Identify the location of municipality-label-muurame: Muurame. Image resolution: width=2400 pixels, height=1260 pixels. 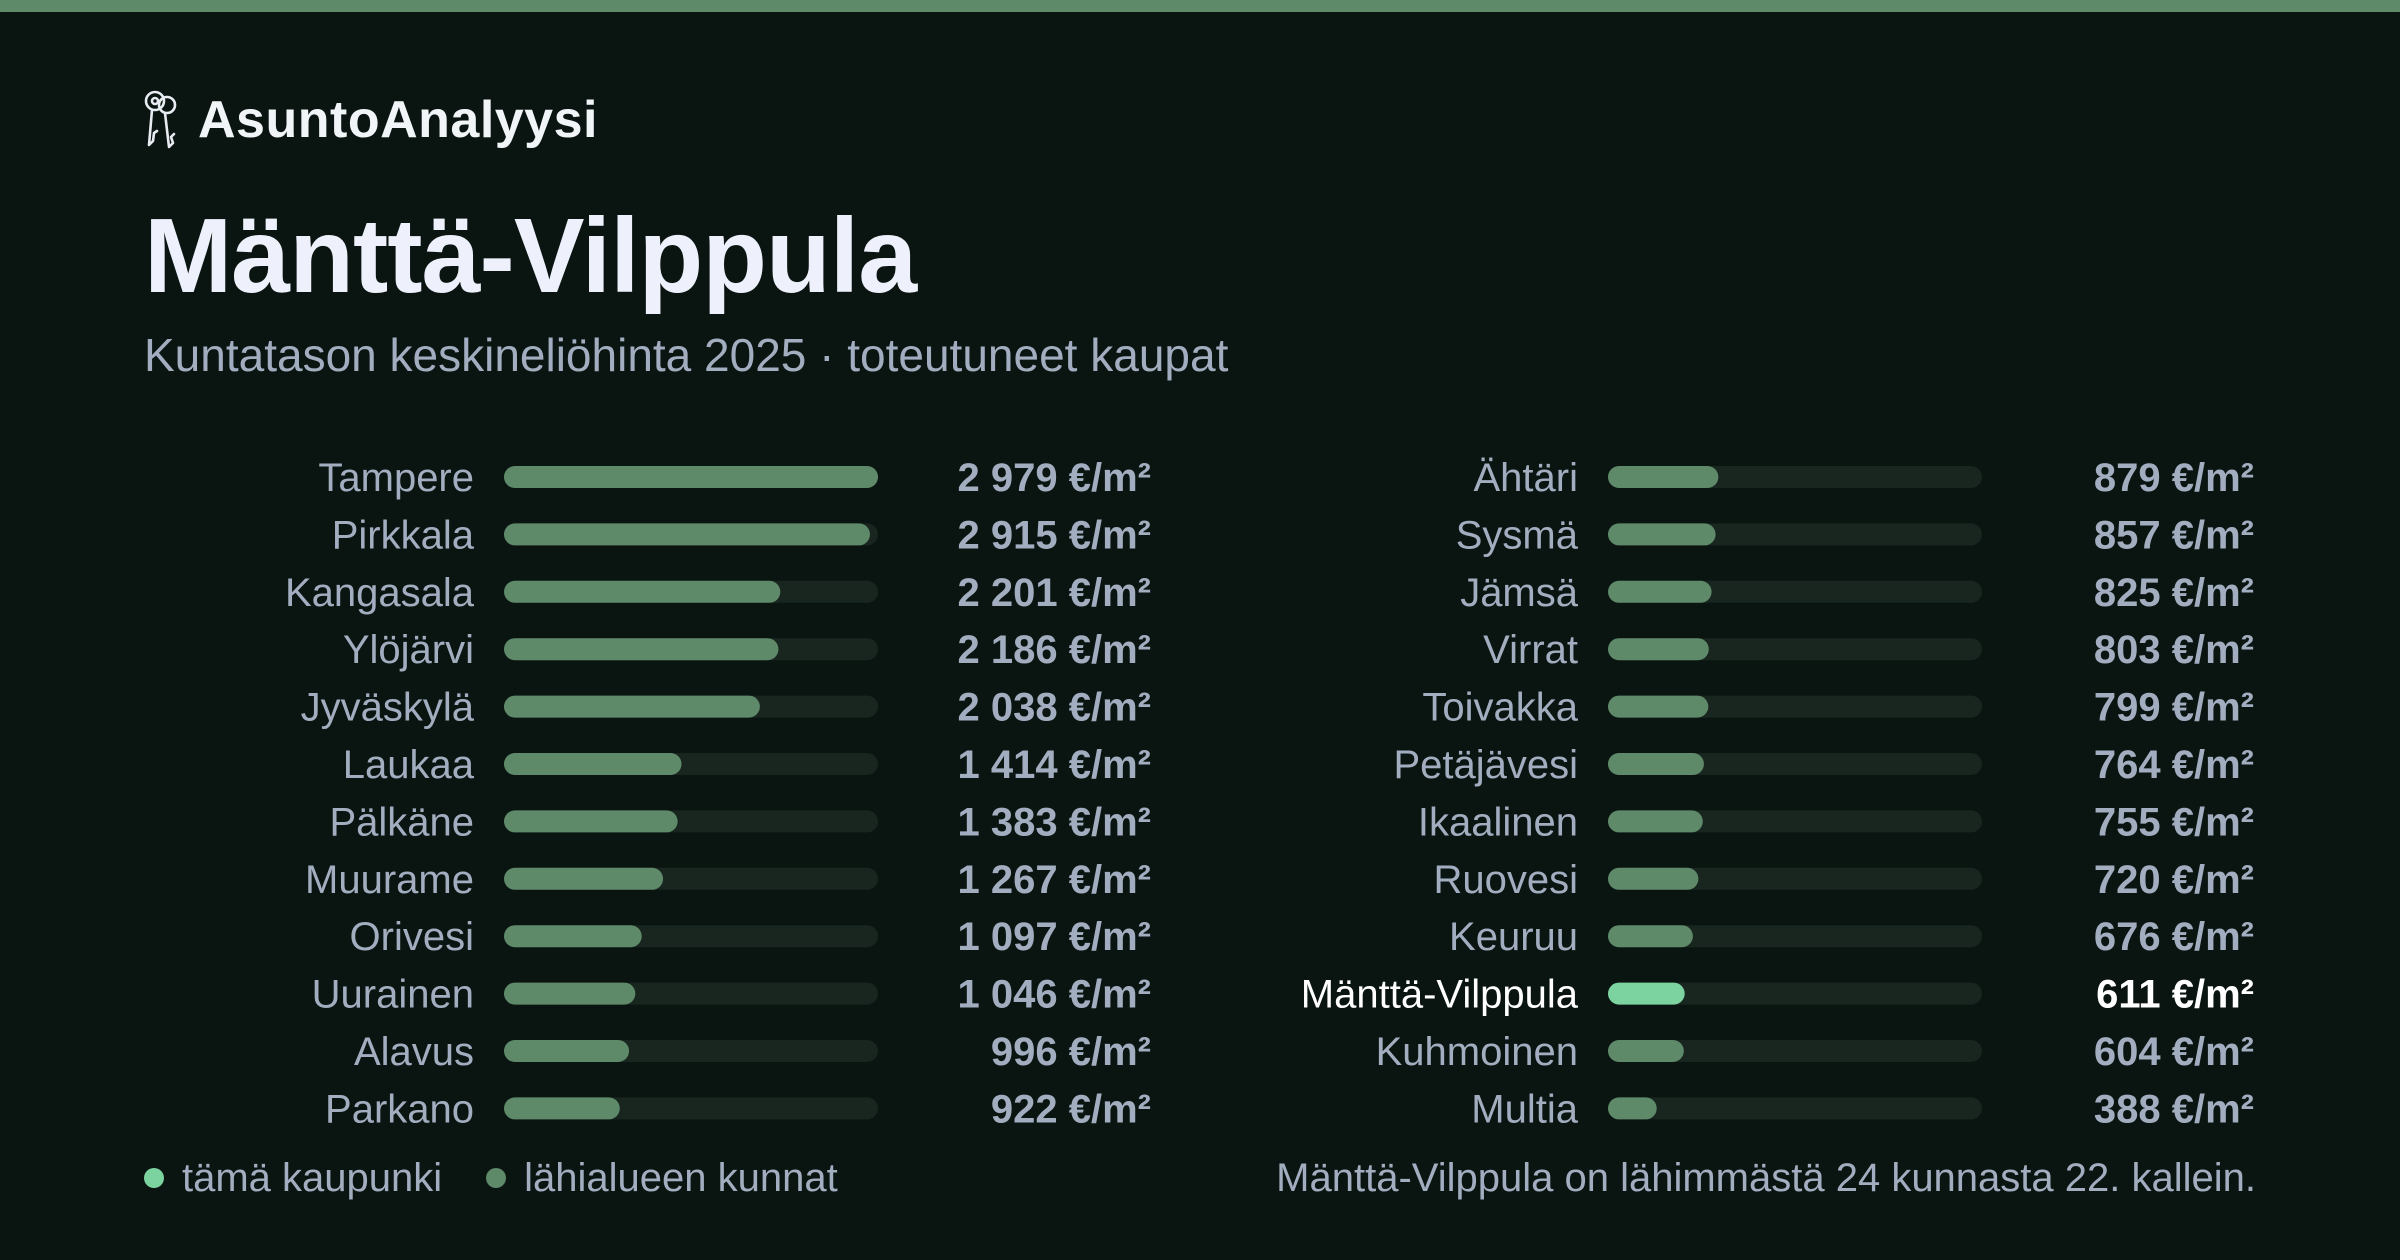
(389, 880).